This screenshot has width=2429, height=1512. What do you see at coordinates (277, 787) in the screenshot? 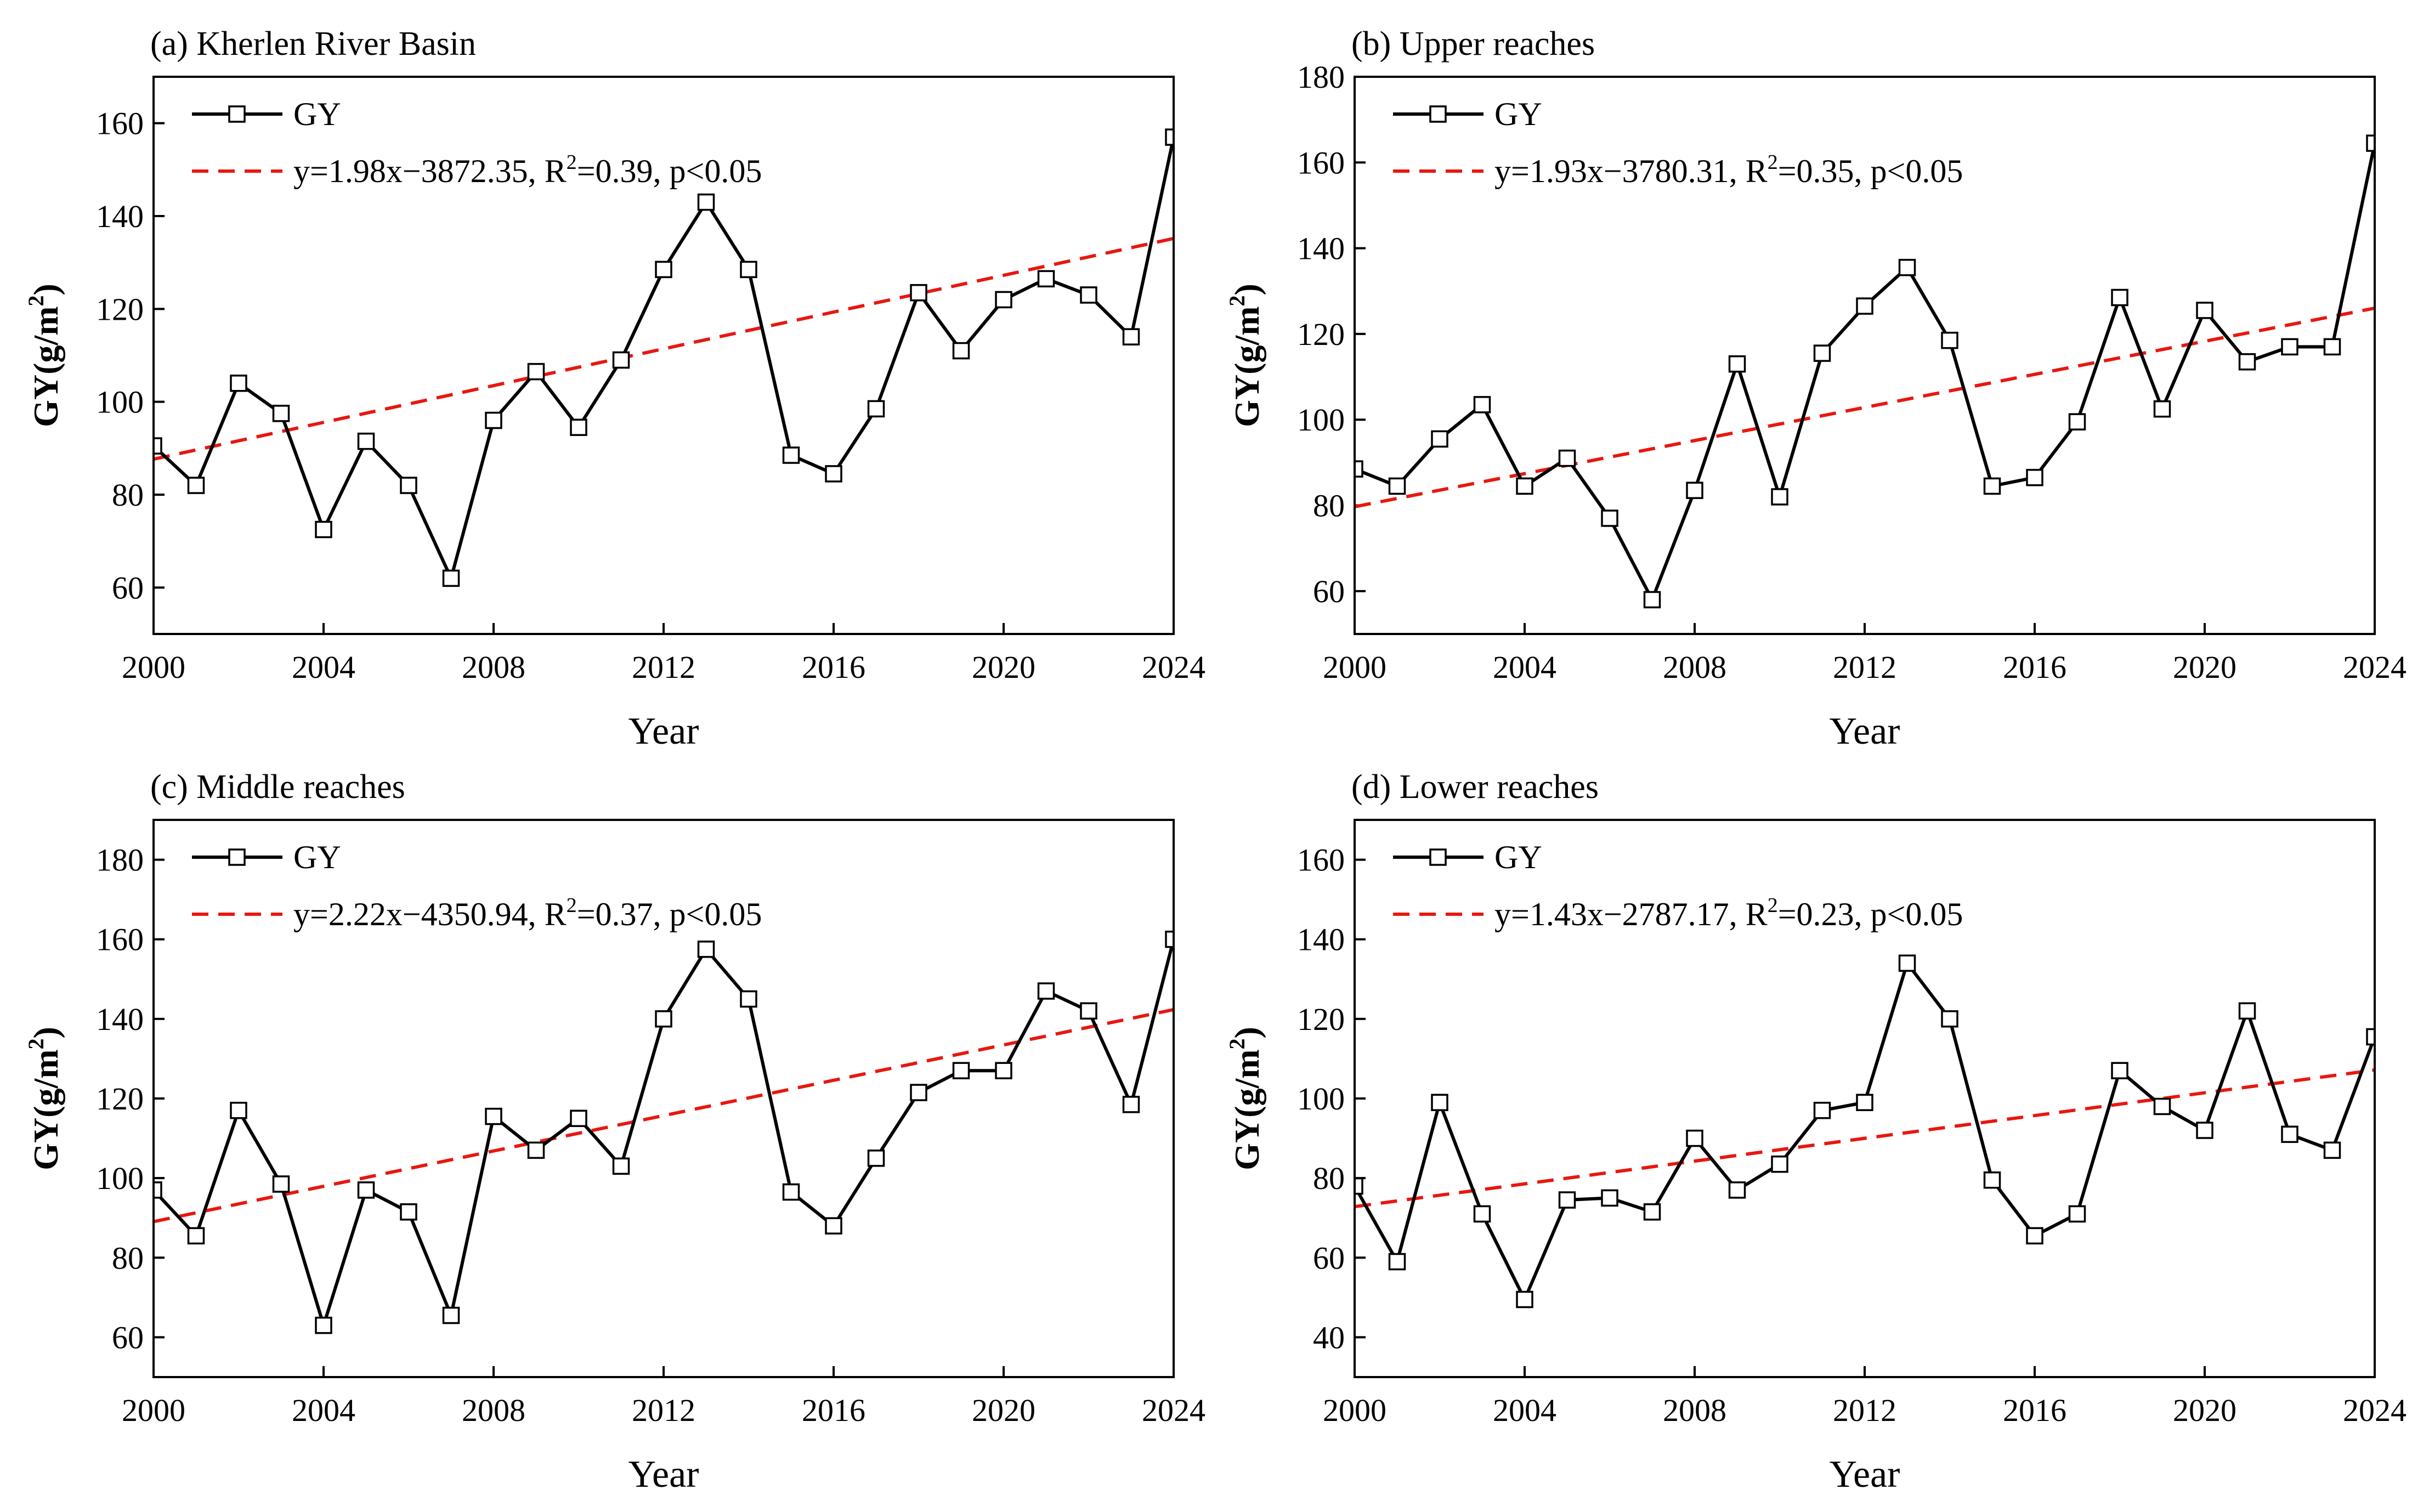
I see `panel-title: (c) Middle reaches` at bounding box center [277, 787].